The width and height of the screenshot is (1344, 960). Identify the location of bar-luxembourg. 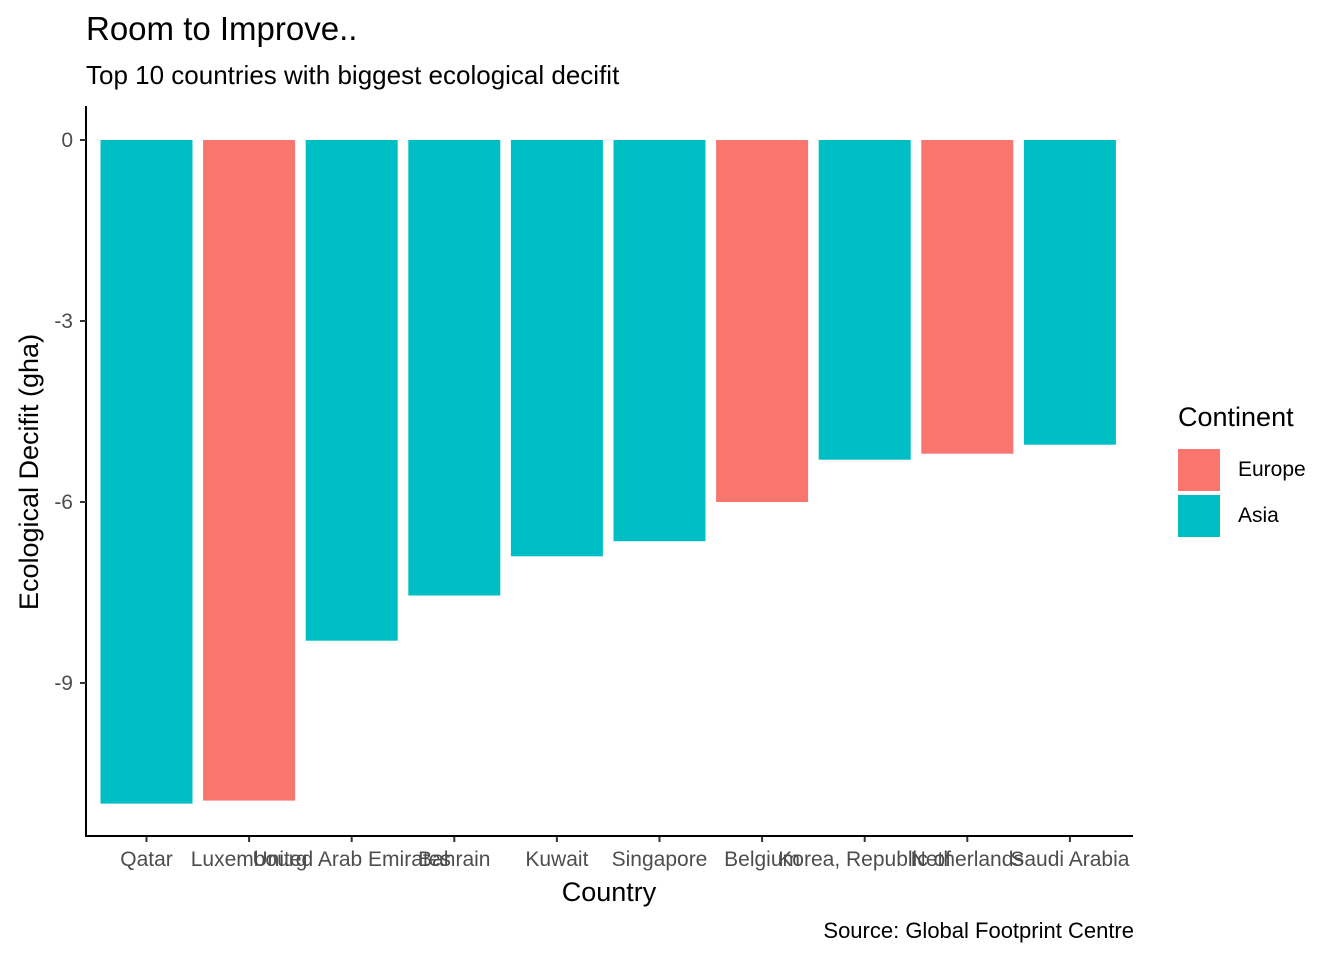
(249, 470).